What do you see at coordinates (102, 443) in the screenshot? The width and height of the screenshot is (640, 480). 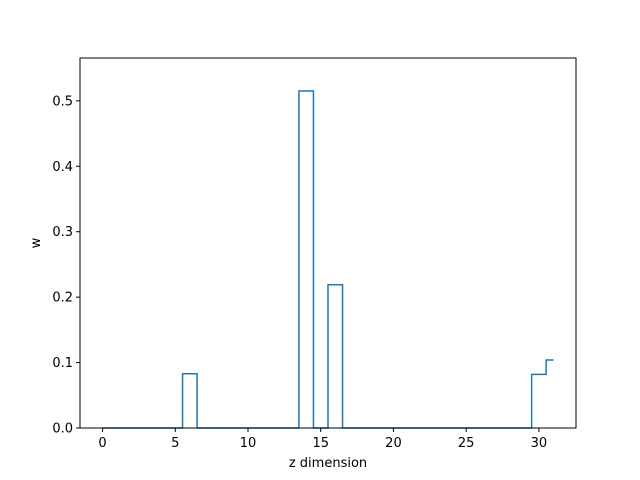 I see `x-tick-label: 0` at bounding box center [102, 443].